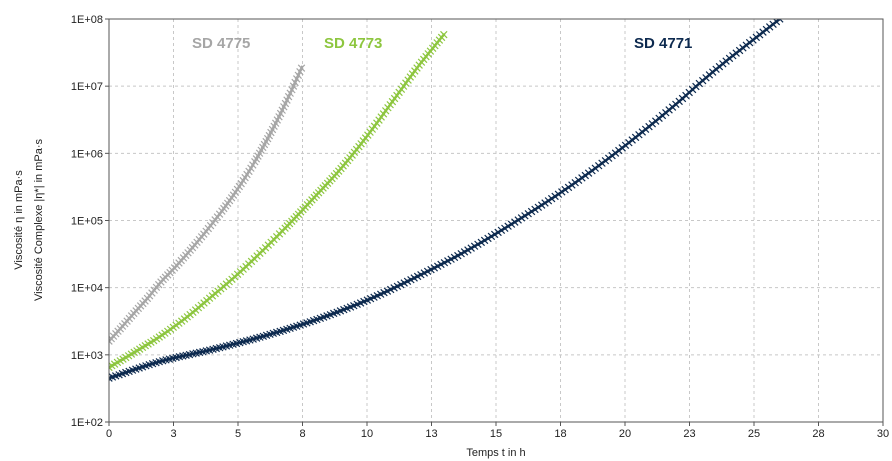 This screenshot has height=461, width=892. I want to click on y-tick-label: 1E+07, so click(87, 87).